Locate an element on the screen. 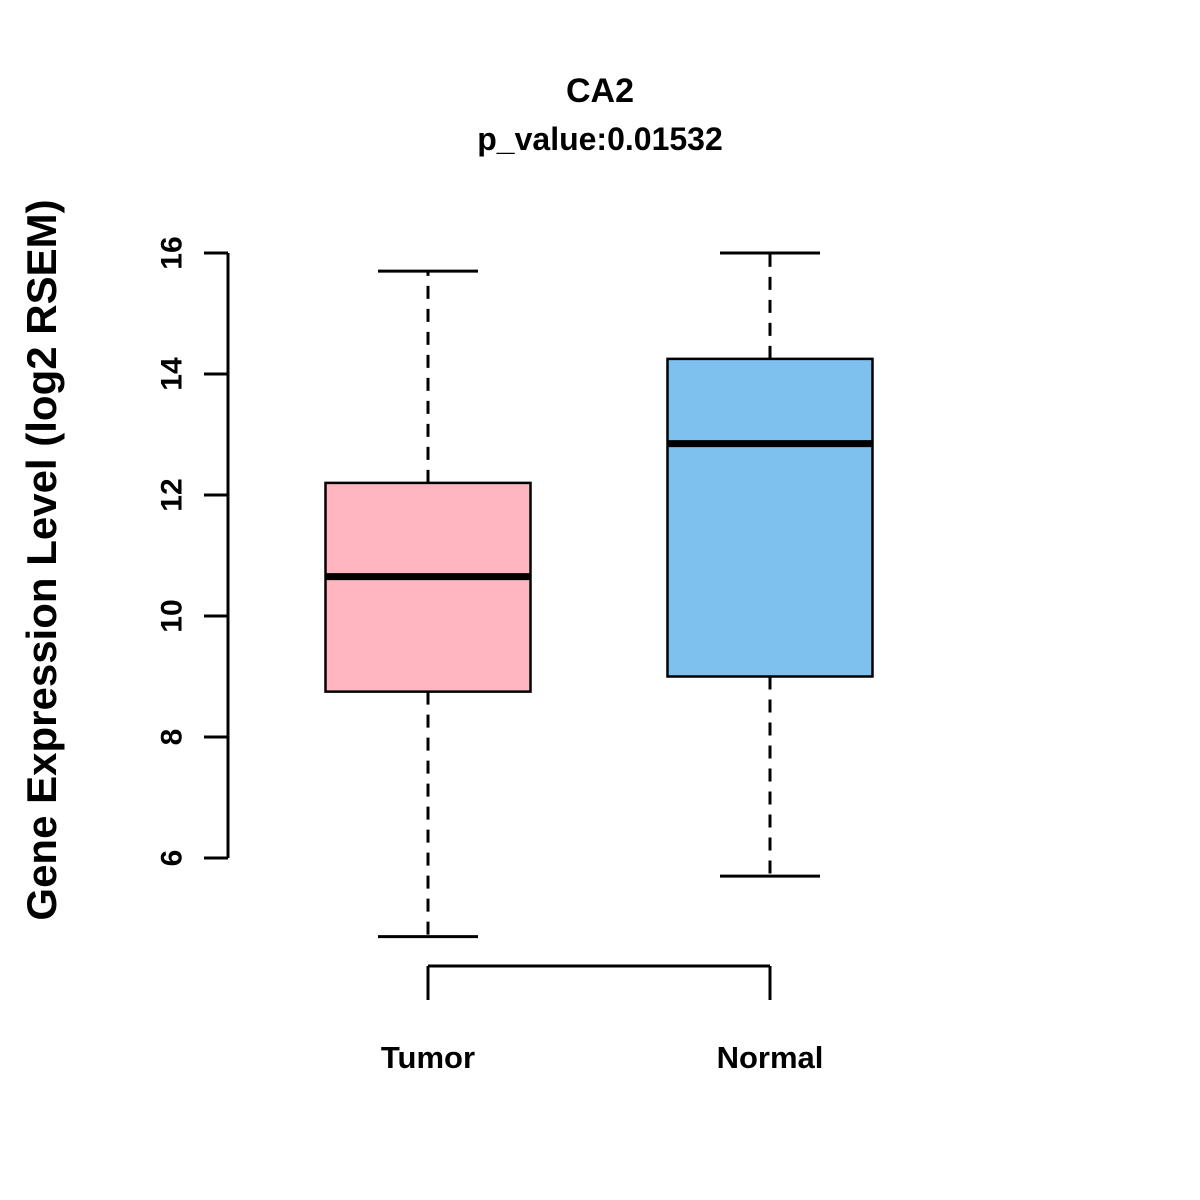 Image resolution: width=1200 pixels, height=1200 pixels. y-axis-tick-label: 6 is located at coordinates (172, 858).